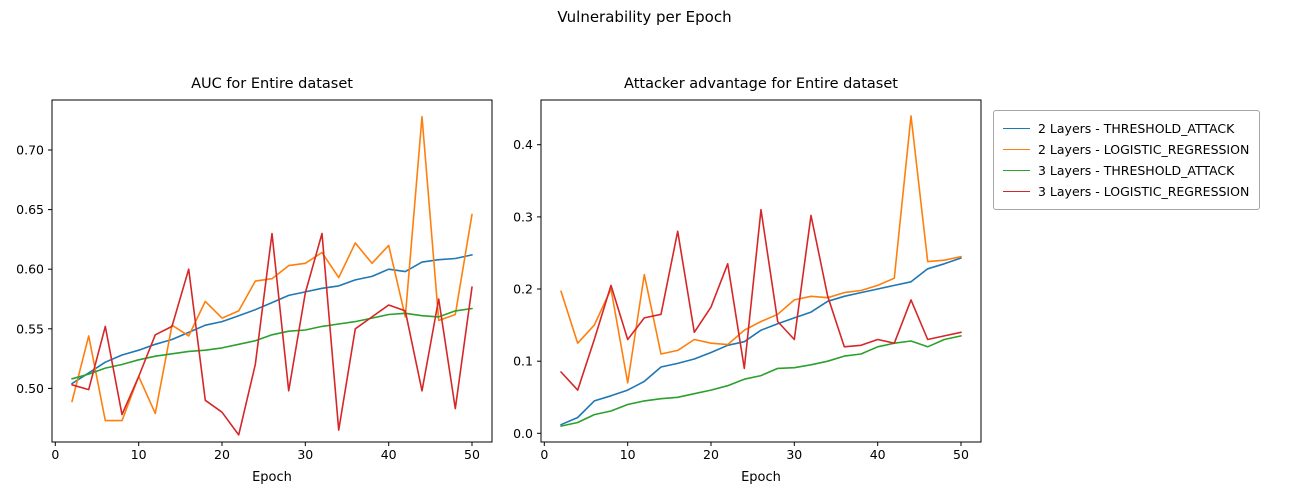 This screenshot has height=495, width=1289. Describe the element at coordinates (1144, 191) in the screenshot. I see `legend-label: 3 Layers - LOGISTIC_REGRESSION` at that location.